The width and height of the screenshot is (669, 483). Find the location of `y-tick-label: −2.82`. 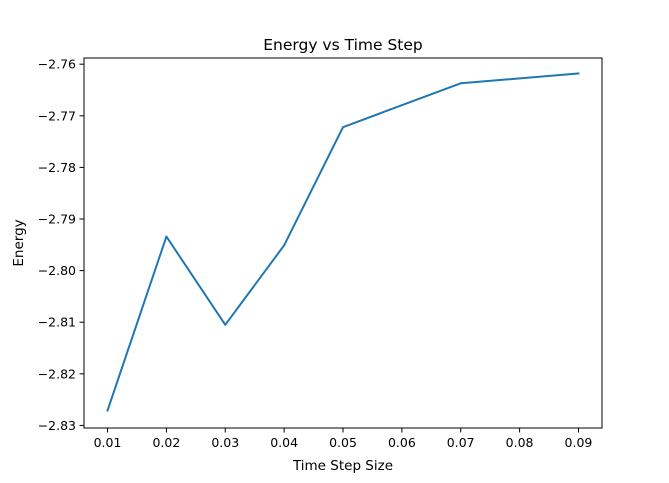

y-tick-label: −2.82 is located at coordinates (57, 373).